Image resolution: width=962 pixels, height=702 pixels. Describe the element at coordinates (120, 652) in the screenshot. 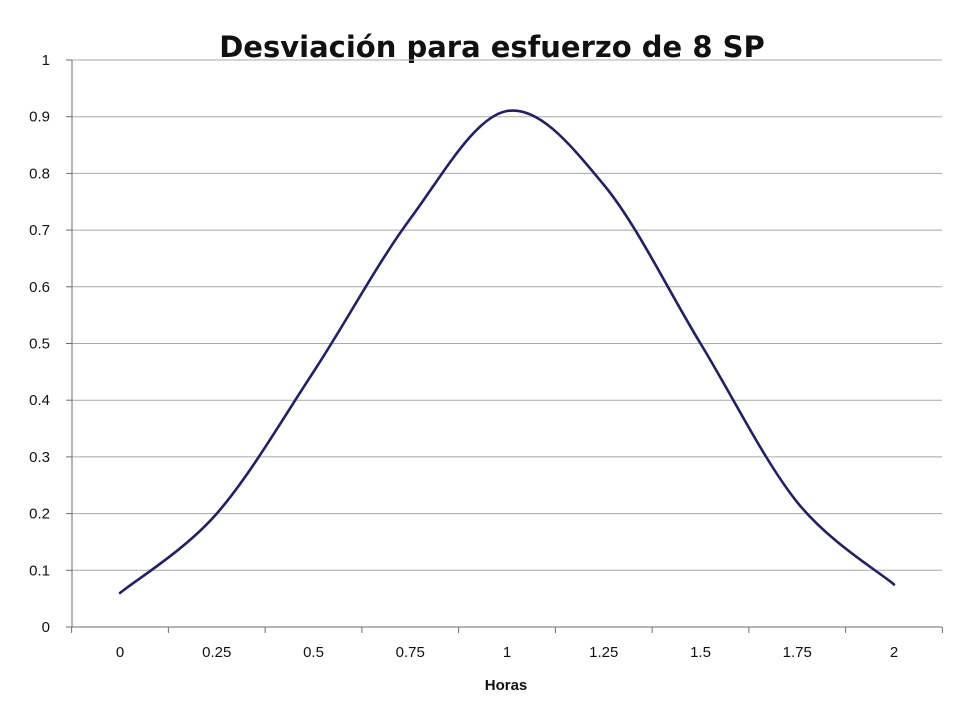

I see `x-tick-label: 0` at that location.